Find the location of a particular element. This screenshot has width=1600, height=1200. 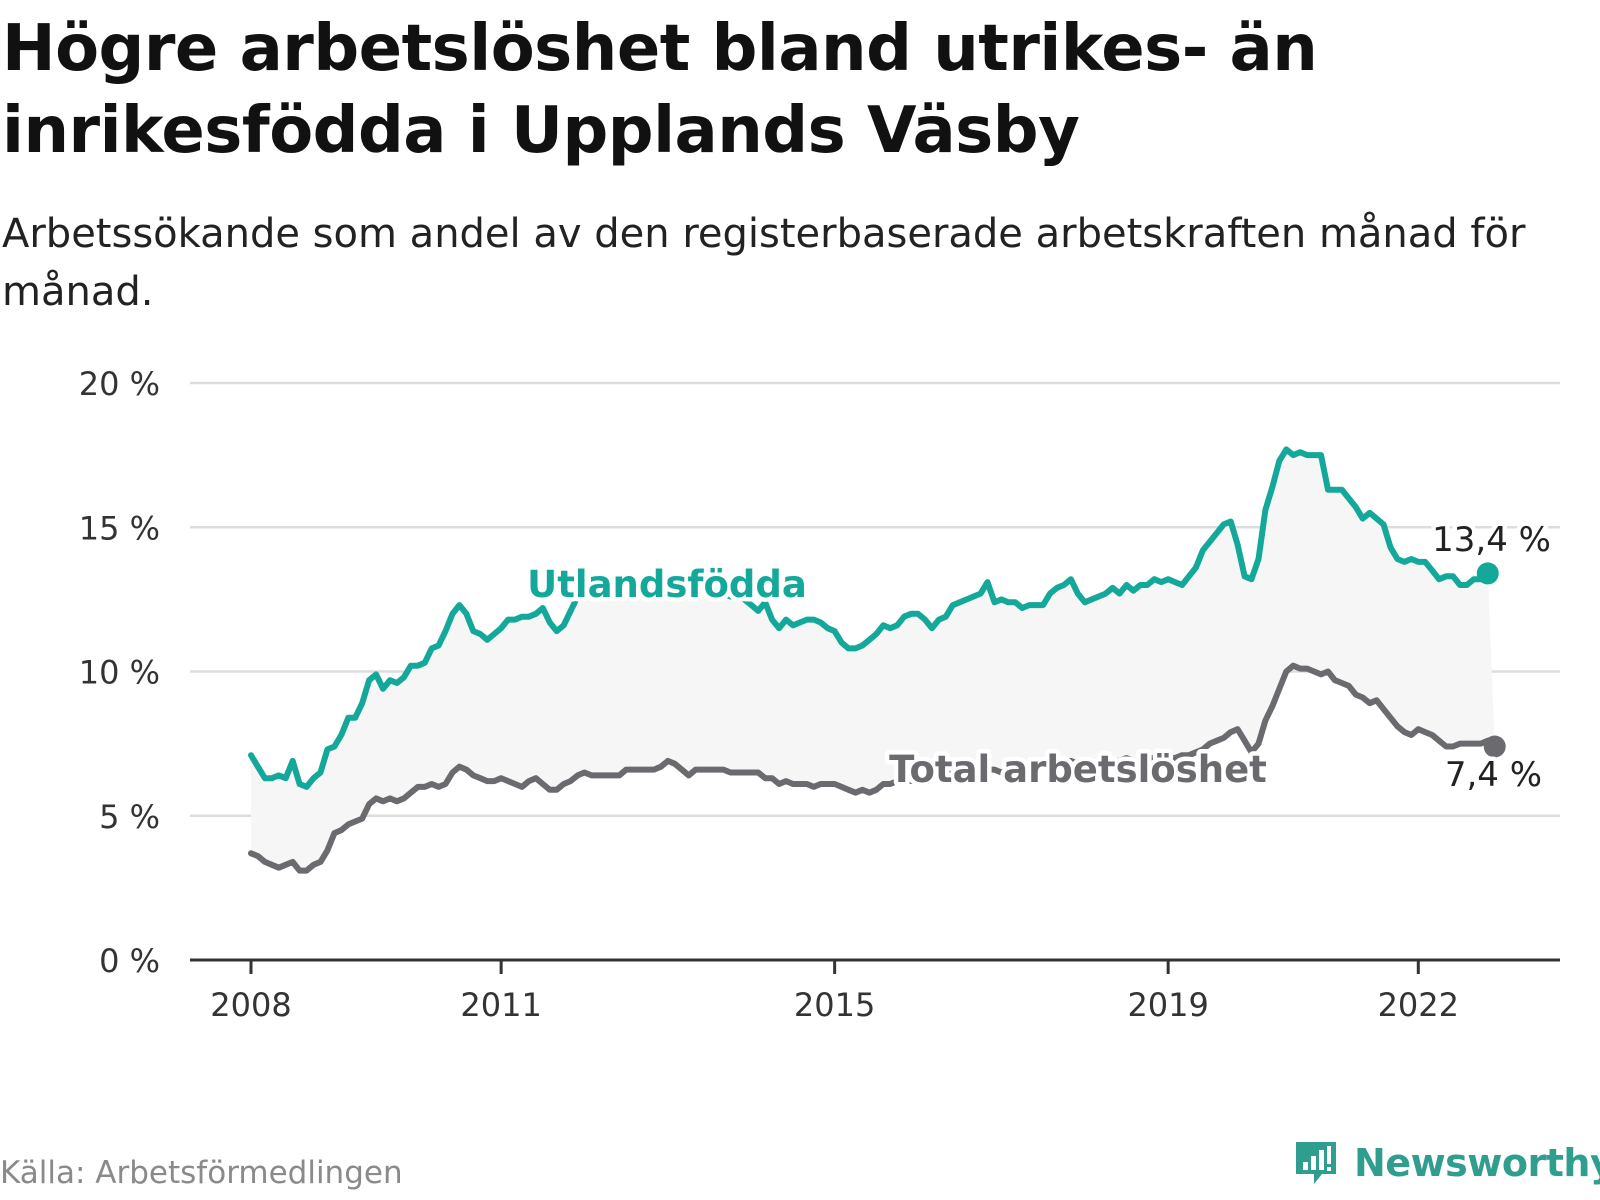

end-value-total: 7,4 % is located at coordinates (1493, 775).